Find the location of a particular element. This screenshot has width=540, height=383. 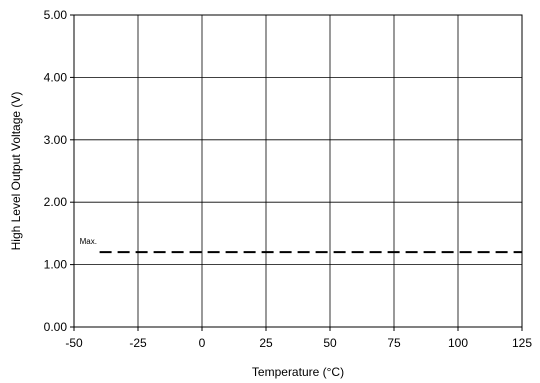

annotation-layer: Max. is located at coordinates (88, 241).